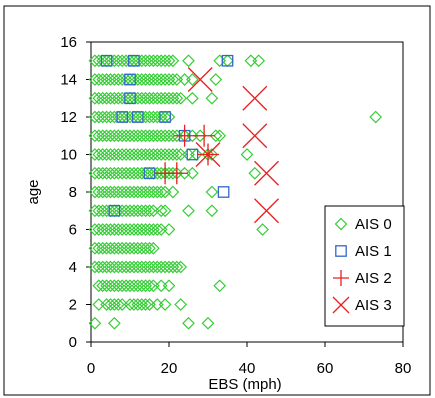 This screenshot has width=435, height=398. What do you see at coordinates (73, 192) in the screenshot?
I see `y-tick-label: 8` at bounding box center [73, 192].